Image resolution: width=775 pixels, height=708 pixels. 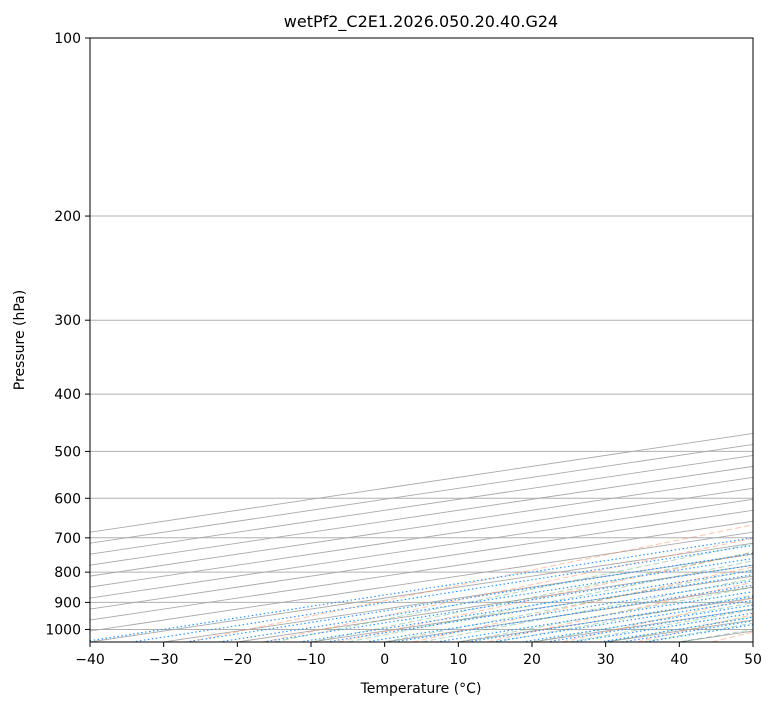 What do you see at coordinates (421, 689) in the screenshot?
I see `x-axis-label: Temperature (°C)` at bounding box center [421, 689].